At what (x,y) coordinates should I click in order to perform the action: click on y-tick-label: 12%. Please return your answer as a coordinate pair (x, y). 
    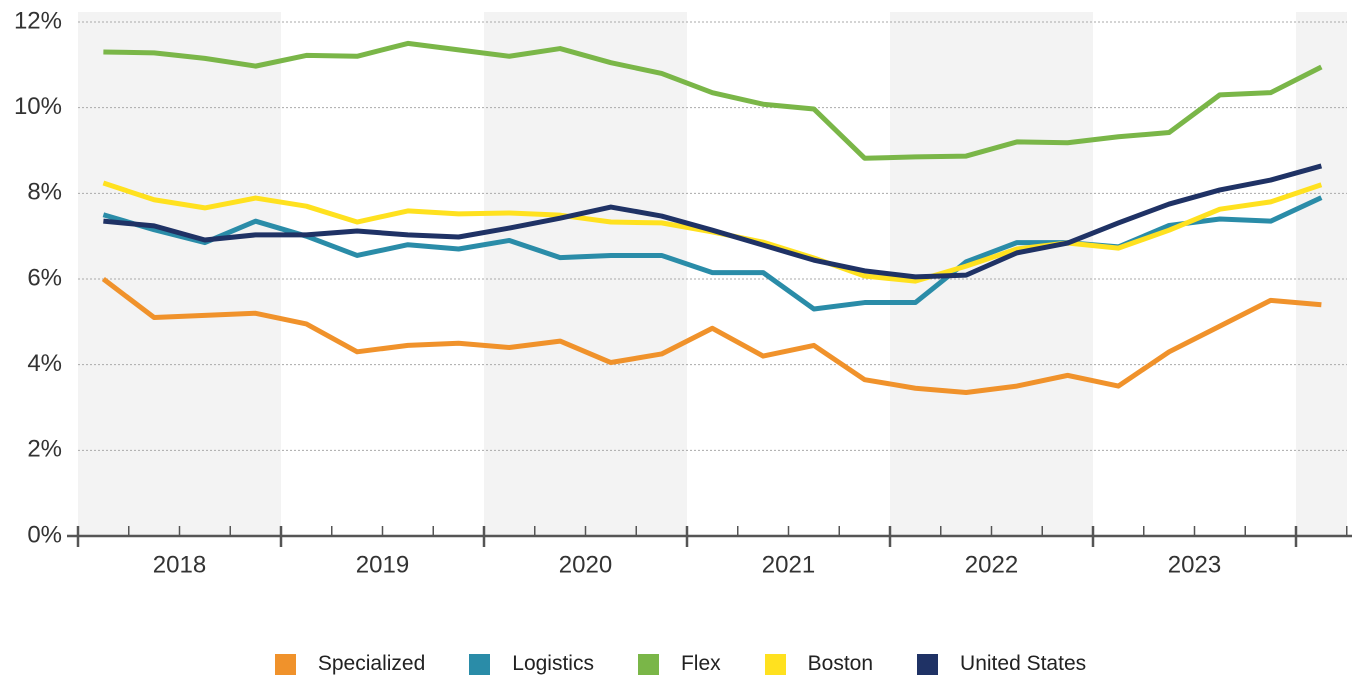
    Looking at the image, I should click on (38, 20).